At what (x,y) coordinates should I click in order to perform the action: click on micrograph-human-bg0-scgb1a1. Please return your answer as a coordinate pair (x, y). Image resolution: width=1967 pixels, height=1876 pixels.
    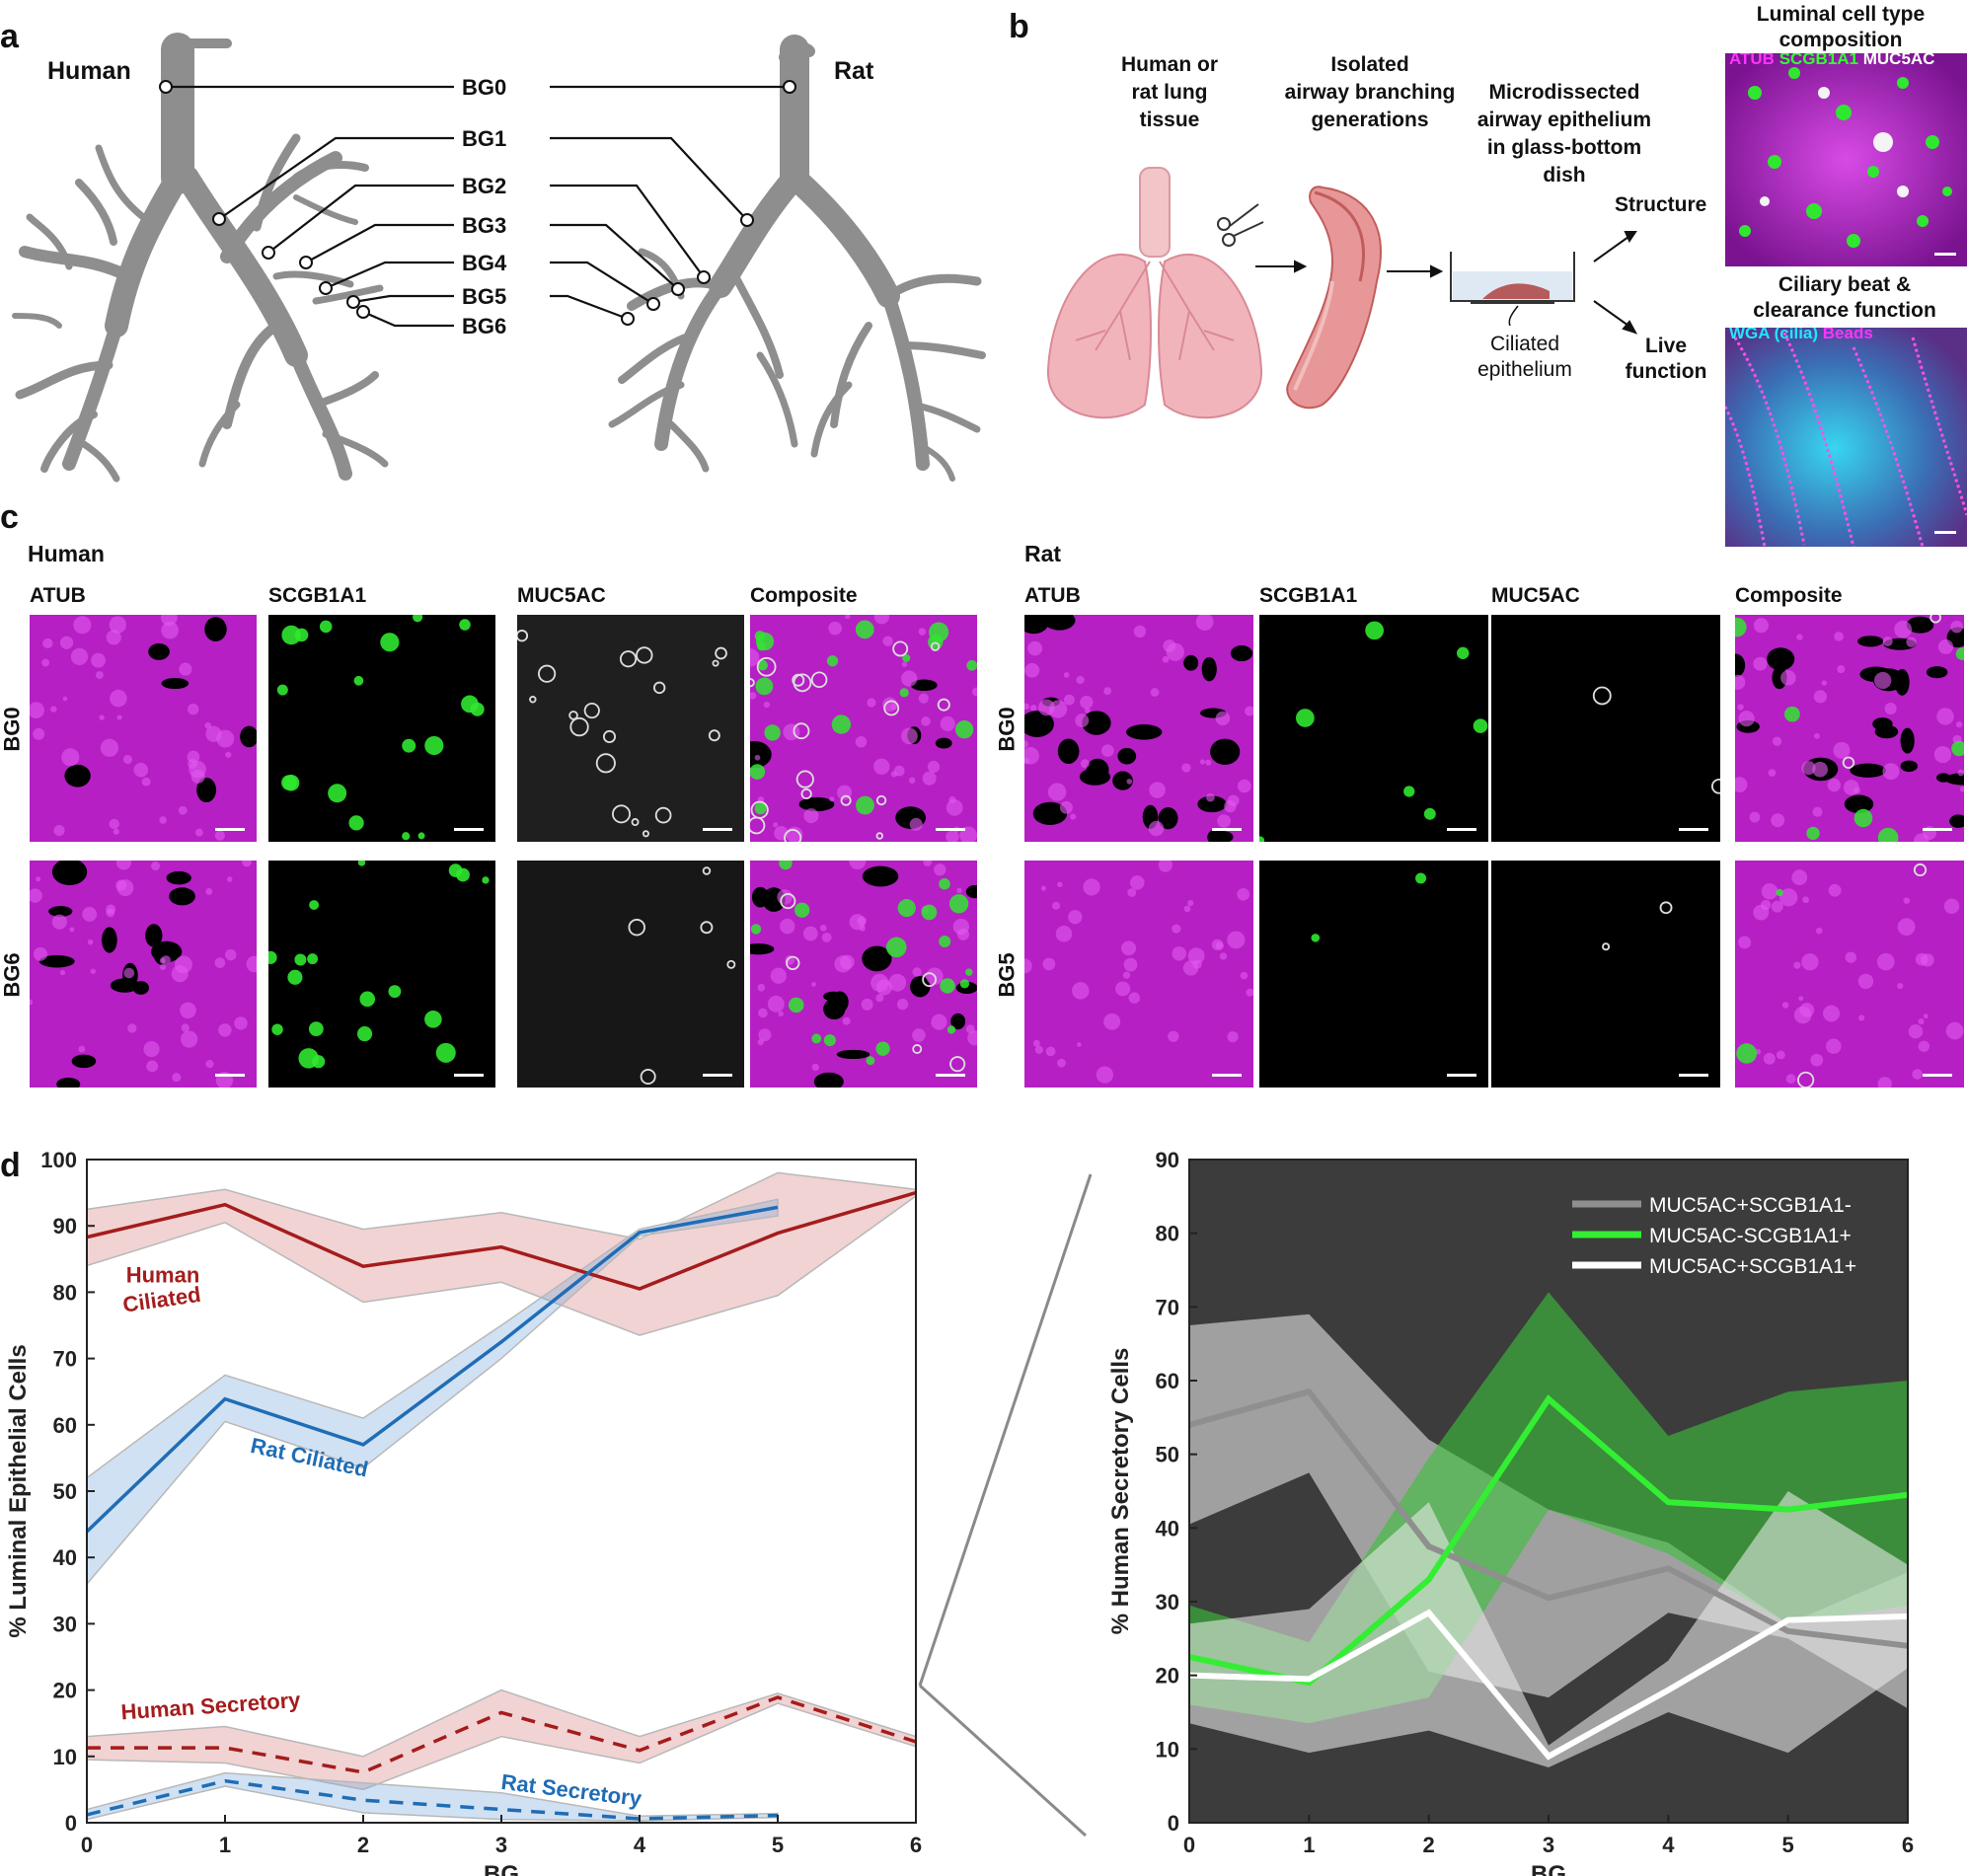
    Looking at the image, I should click on (381, 728).